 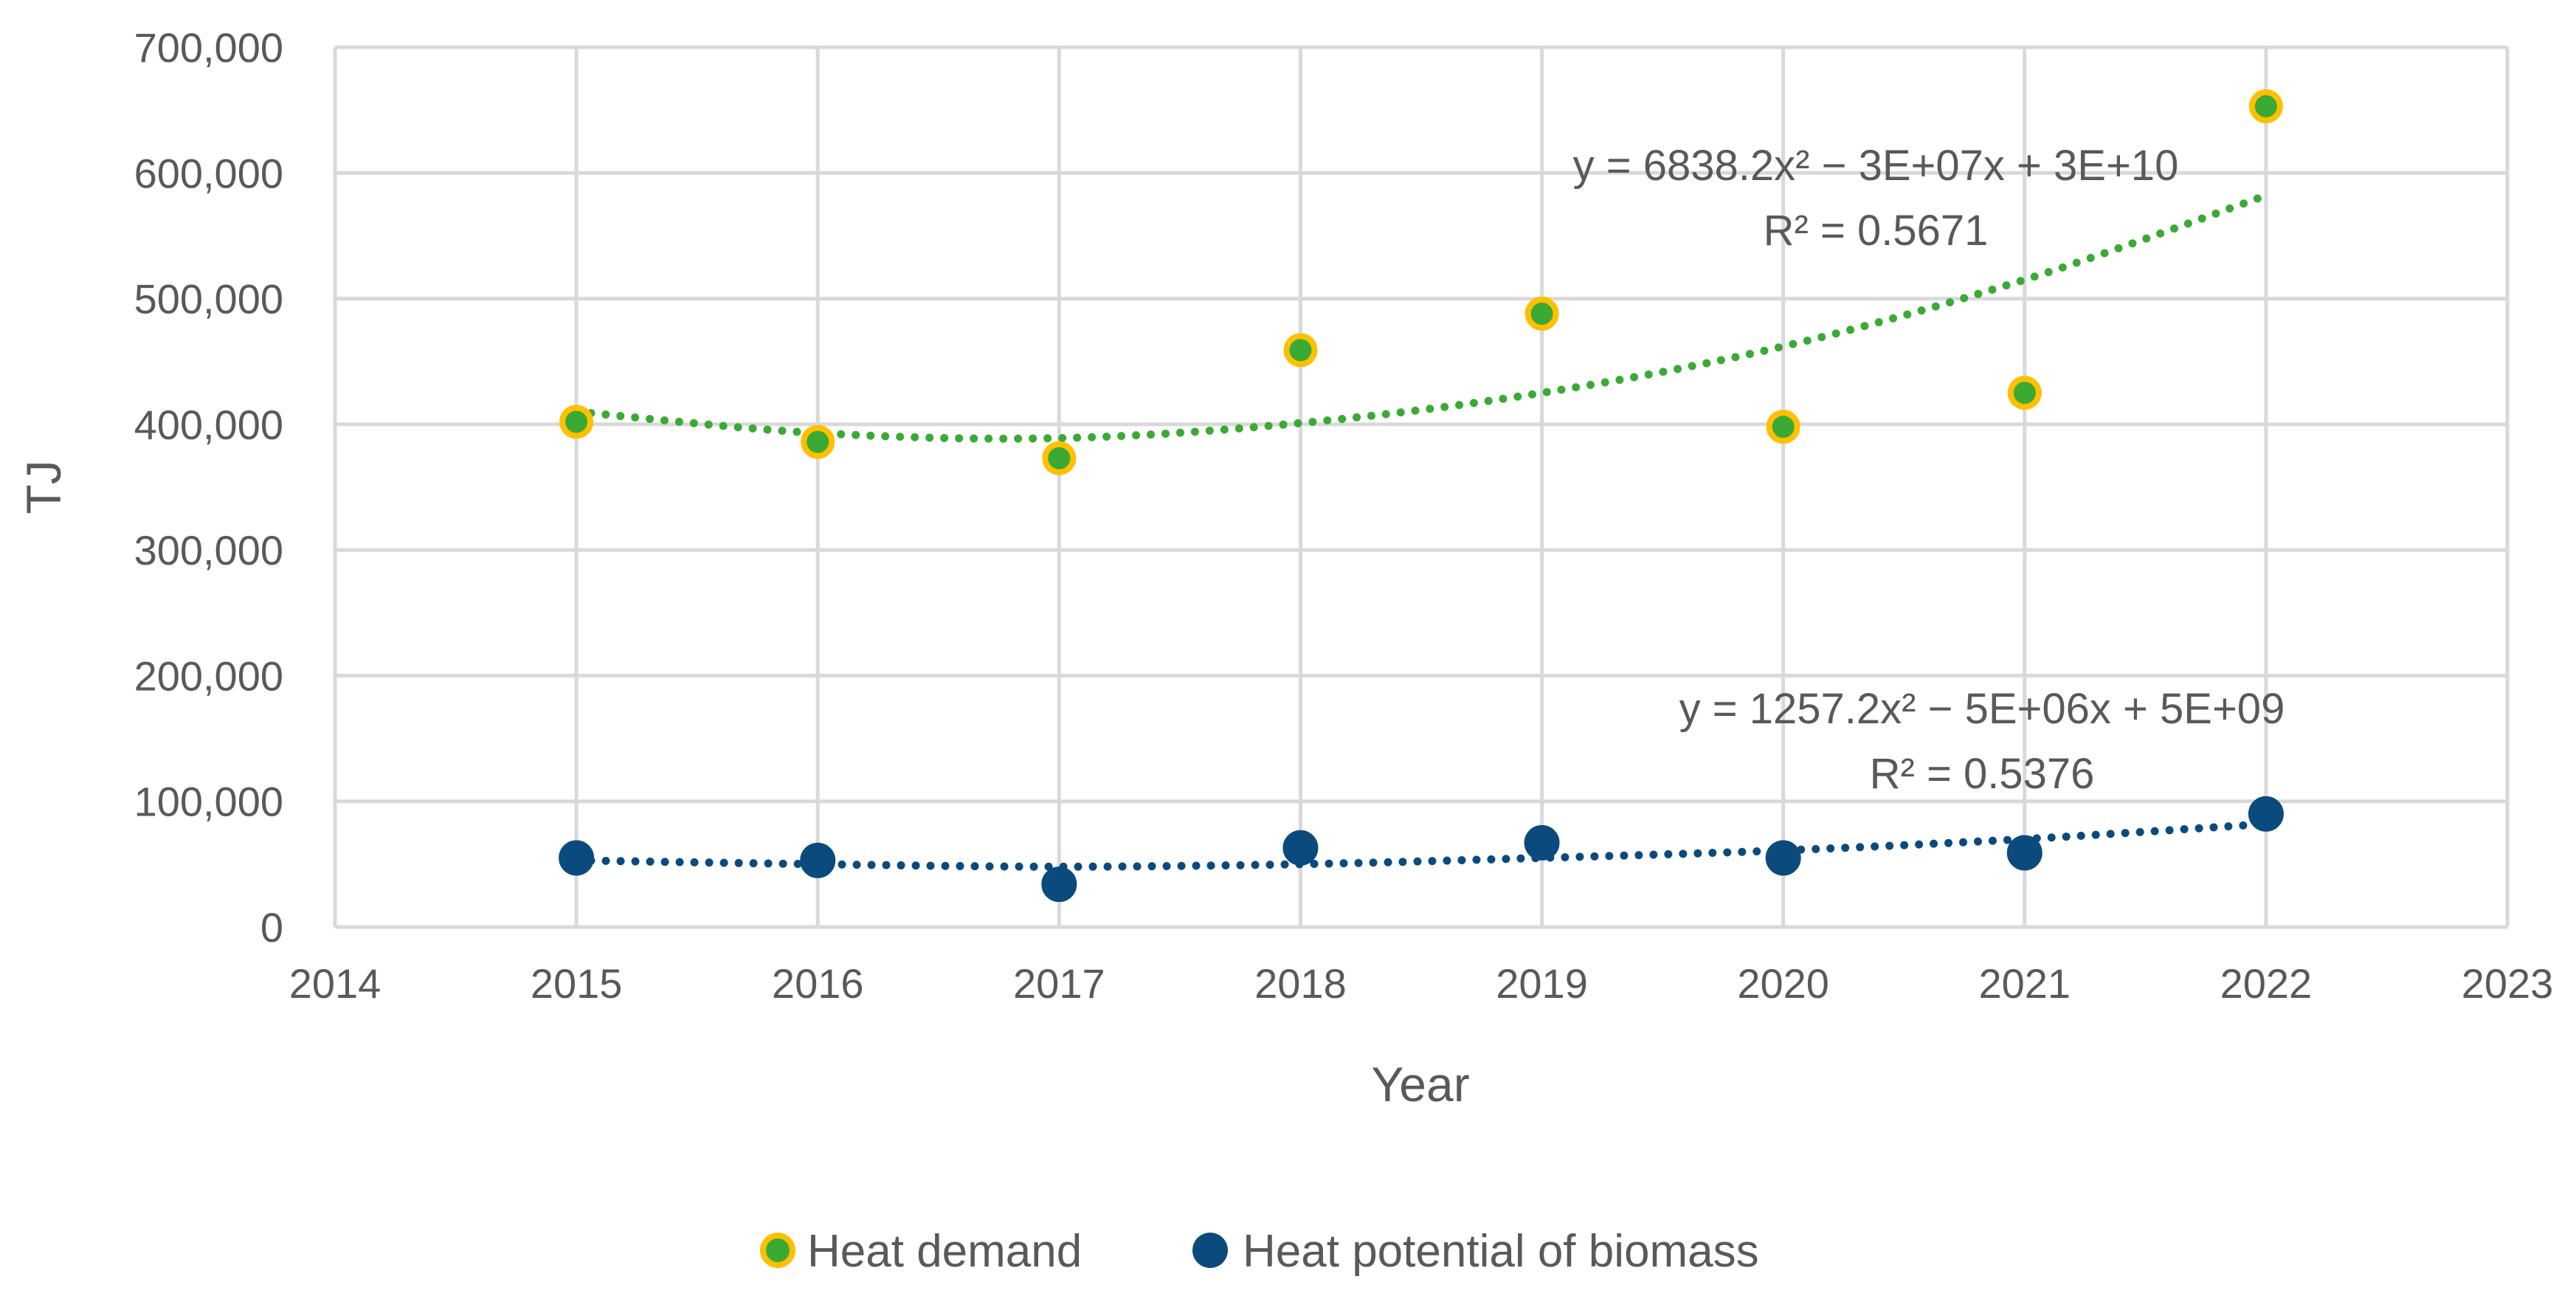 What do you see at coordinates (208, 802) in the screenshot?
I see `y-tick-label: 100,000` at bounding box center [208, 802].